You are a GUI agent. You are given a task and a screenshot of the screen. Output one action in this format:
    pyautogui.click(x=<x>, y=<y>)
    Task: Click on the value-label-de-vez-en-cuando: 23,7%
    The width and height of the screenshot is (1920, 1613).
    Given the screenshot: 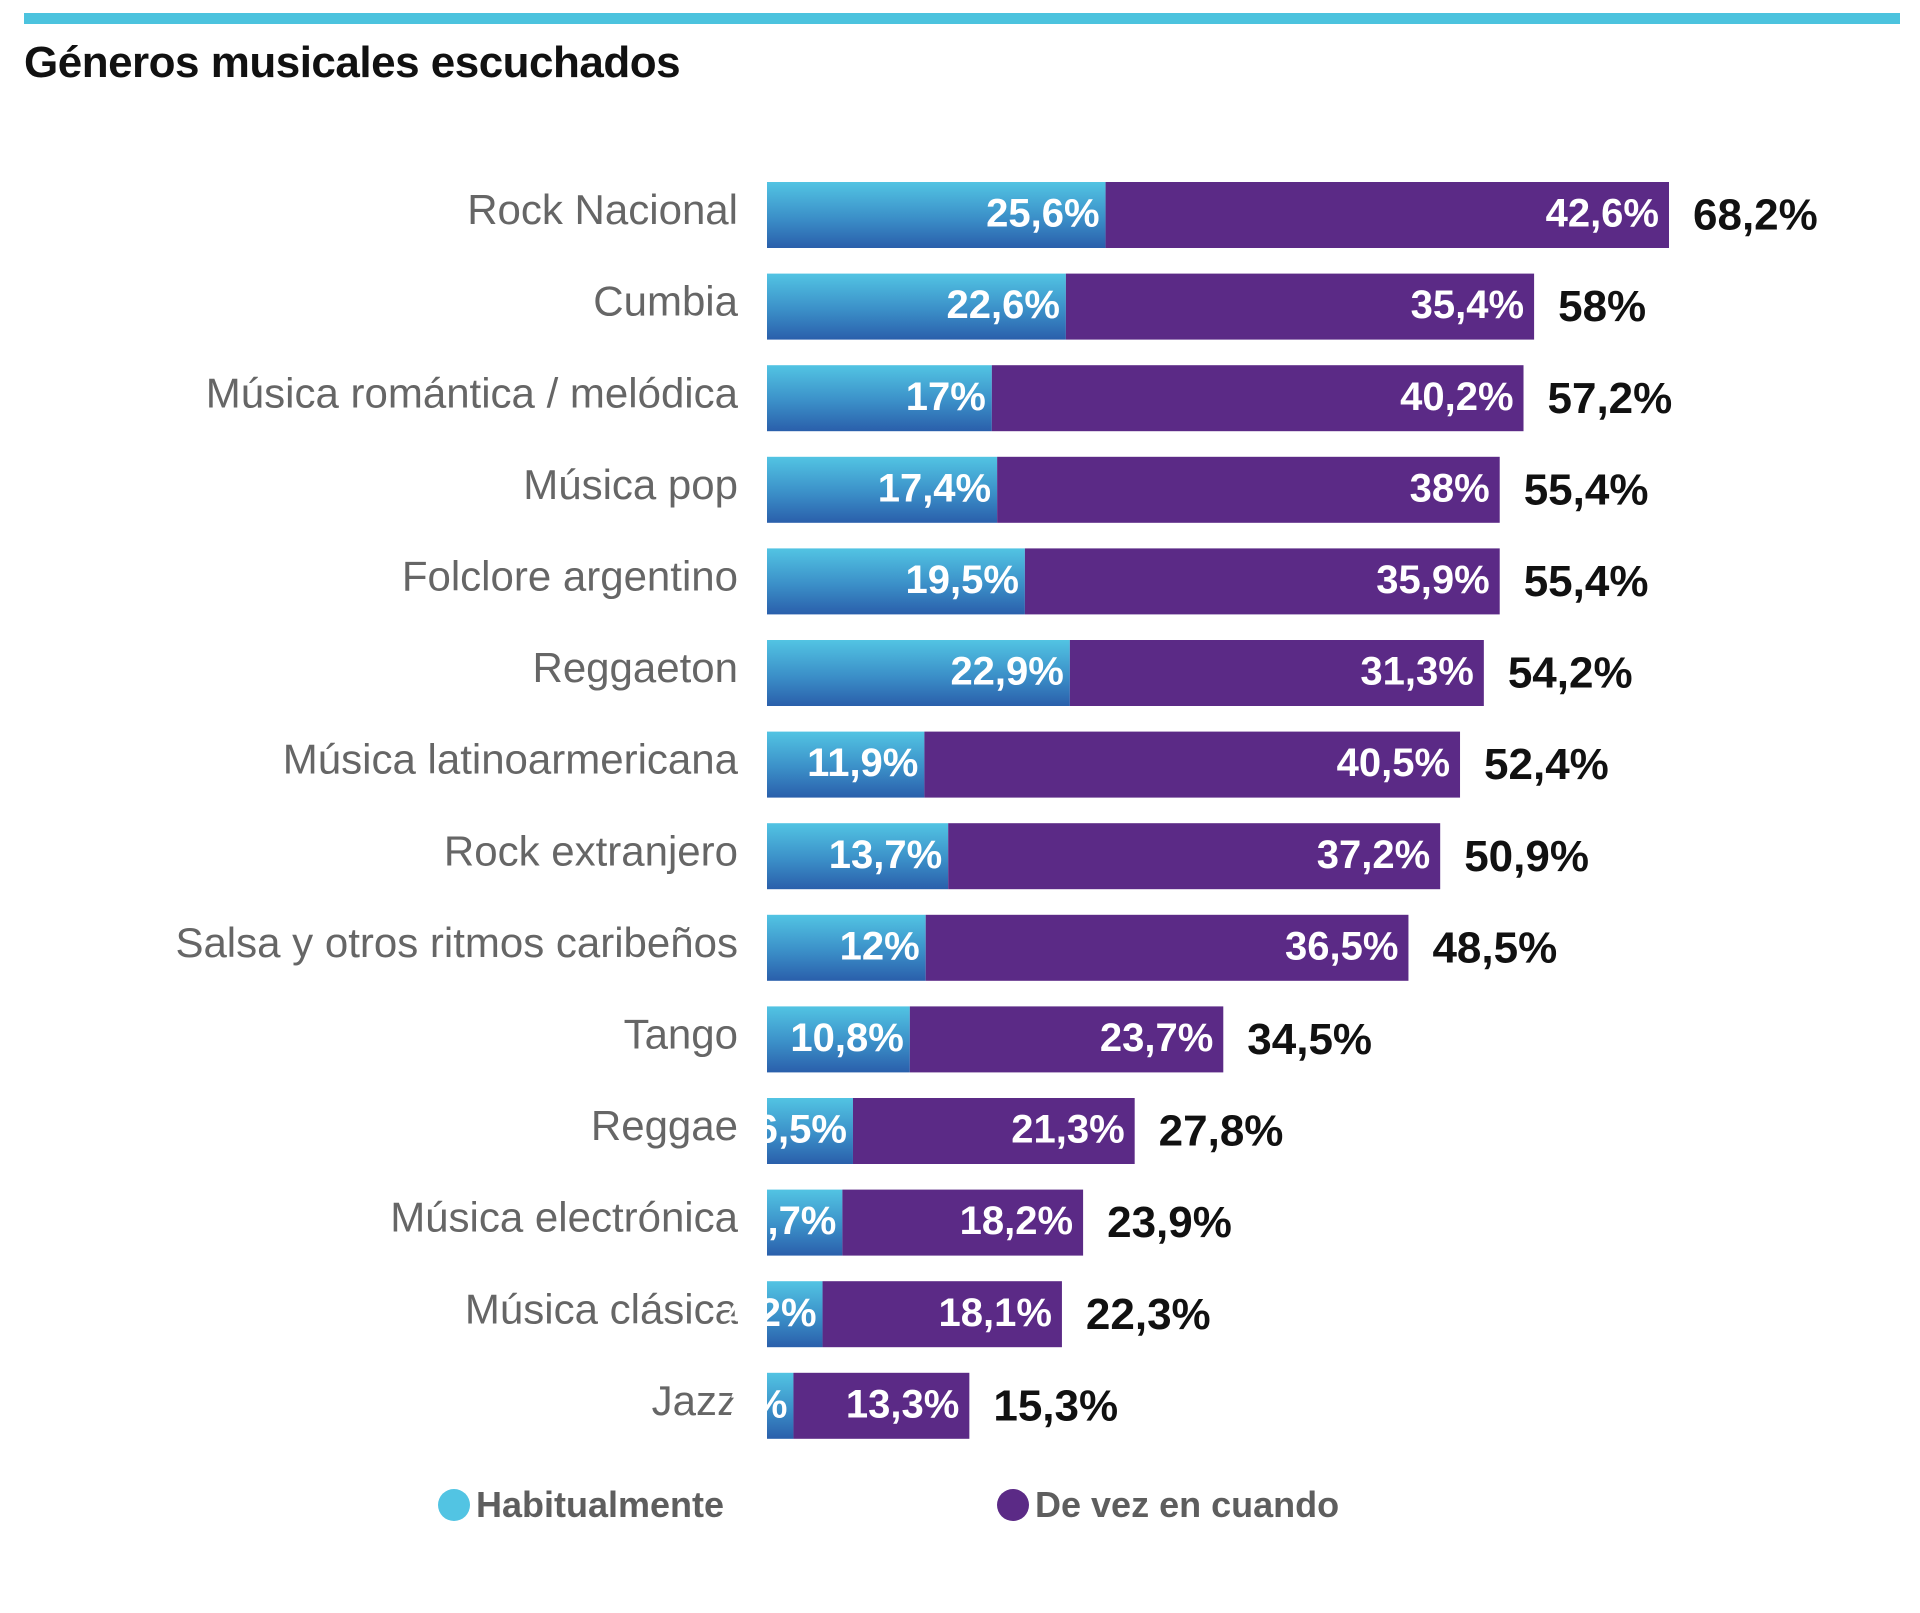 What is the action you would take?
    pyautogui.click(x=1156, y=1038)
    